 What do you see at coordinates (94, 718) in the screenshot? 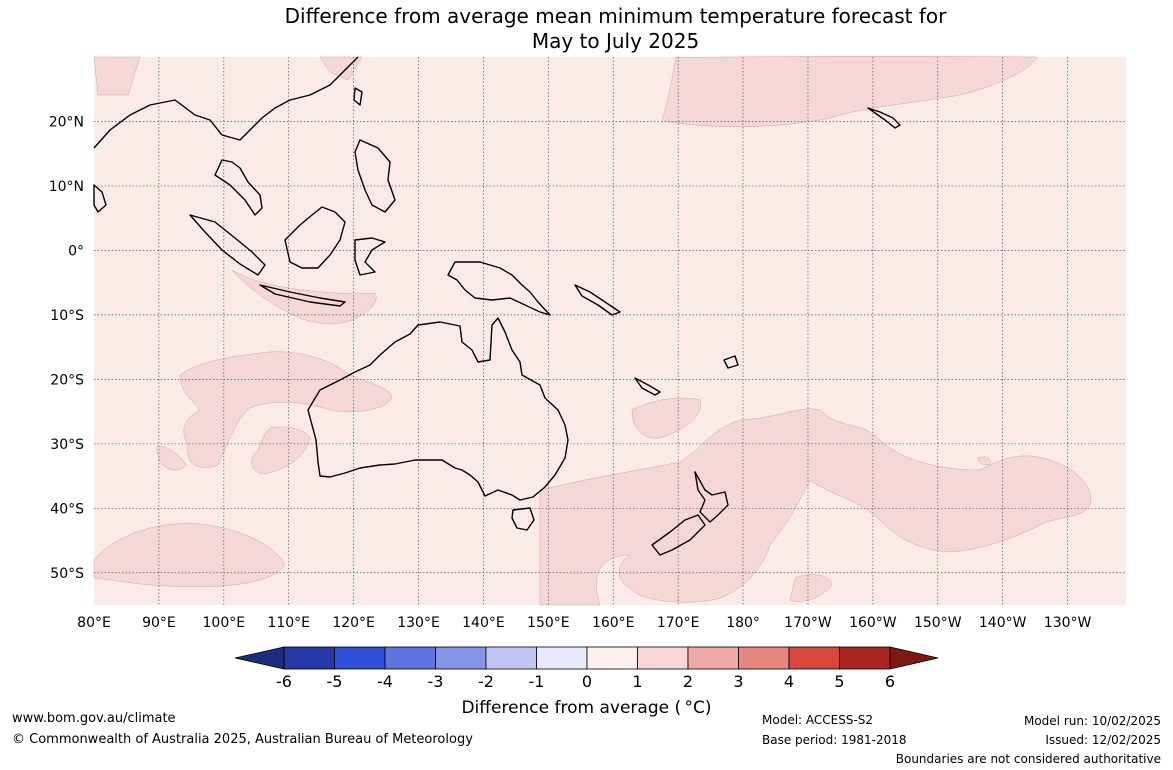
I see `source-url: www.bom.gov.au/climate` at bounding box center [94, 718].